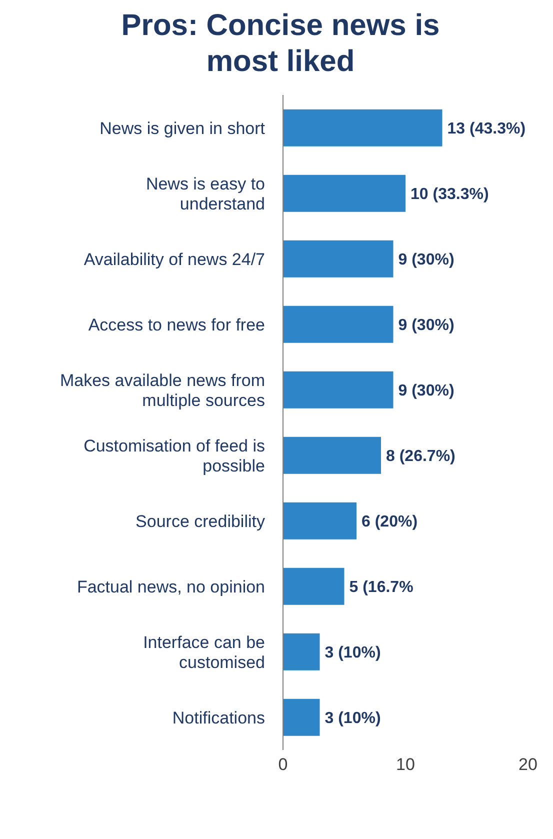 The image size is (553, 839). Describe the element at coordinates (183, 128) in the screenshot. I see `y-tick-label: News is given in short` at that location.